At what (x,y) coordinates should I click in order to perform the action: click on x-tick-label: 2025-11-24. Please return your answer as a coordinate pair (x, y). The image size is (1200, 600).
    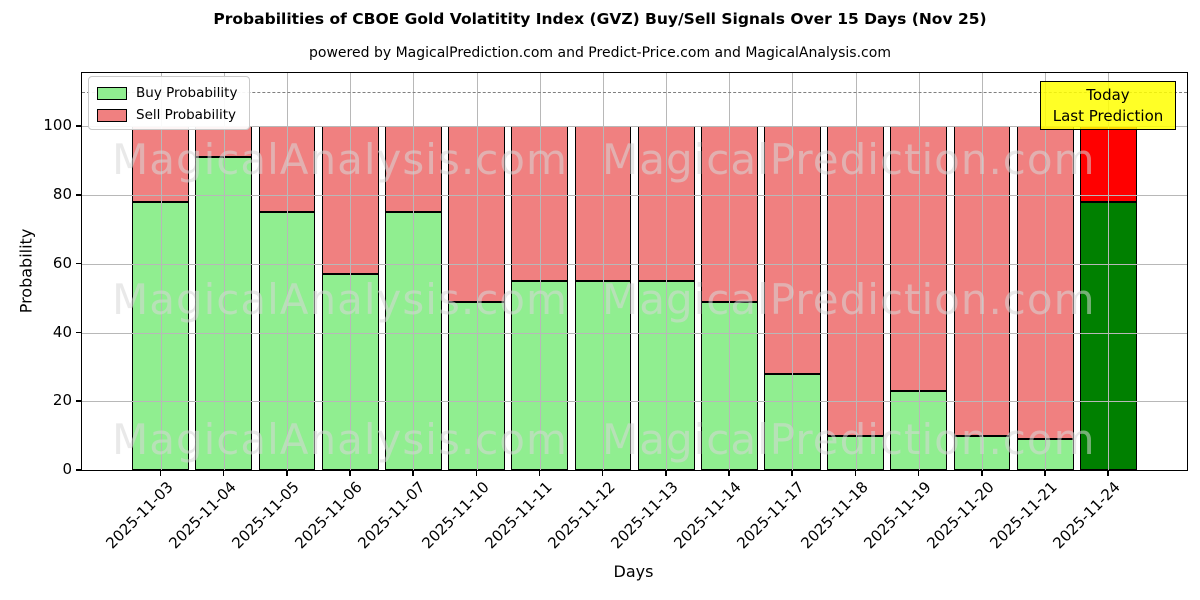
    Looking at the image, I should click on (1087, 515).